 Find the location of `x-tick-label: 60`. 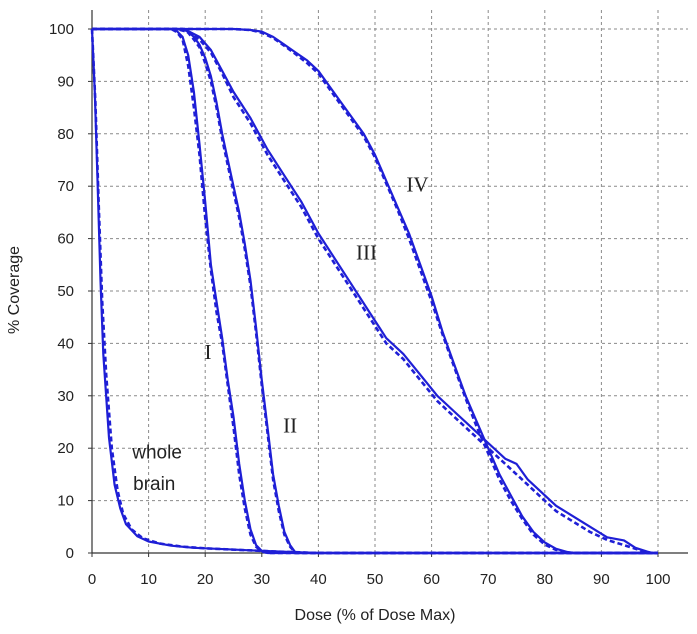

x-tick-label: 60 is located at coordinates (431, 579).